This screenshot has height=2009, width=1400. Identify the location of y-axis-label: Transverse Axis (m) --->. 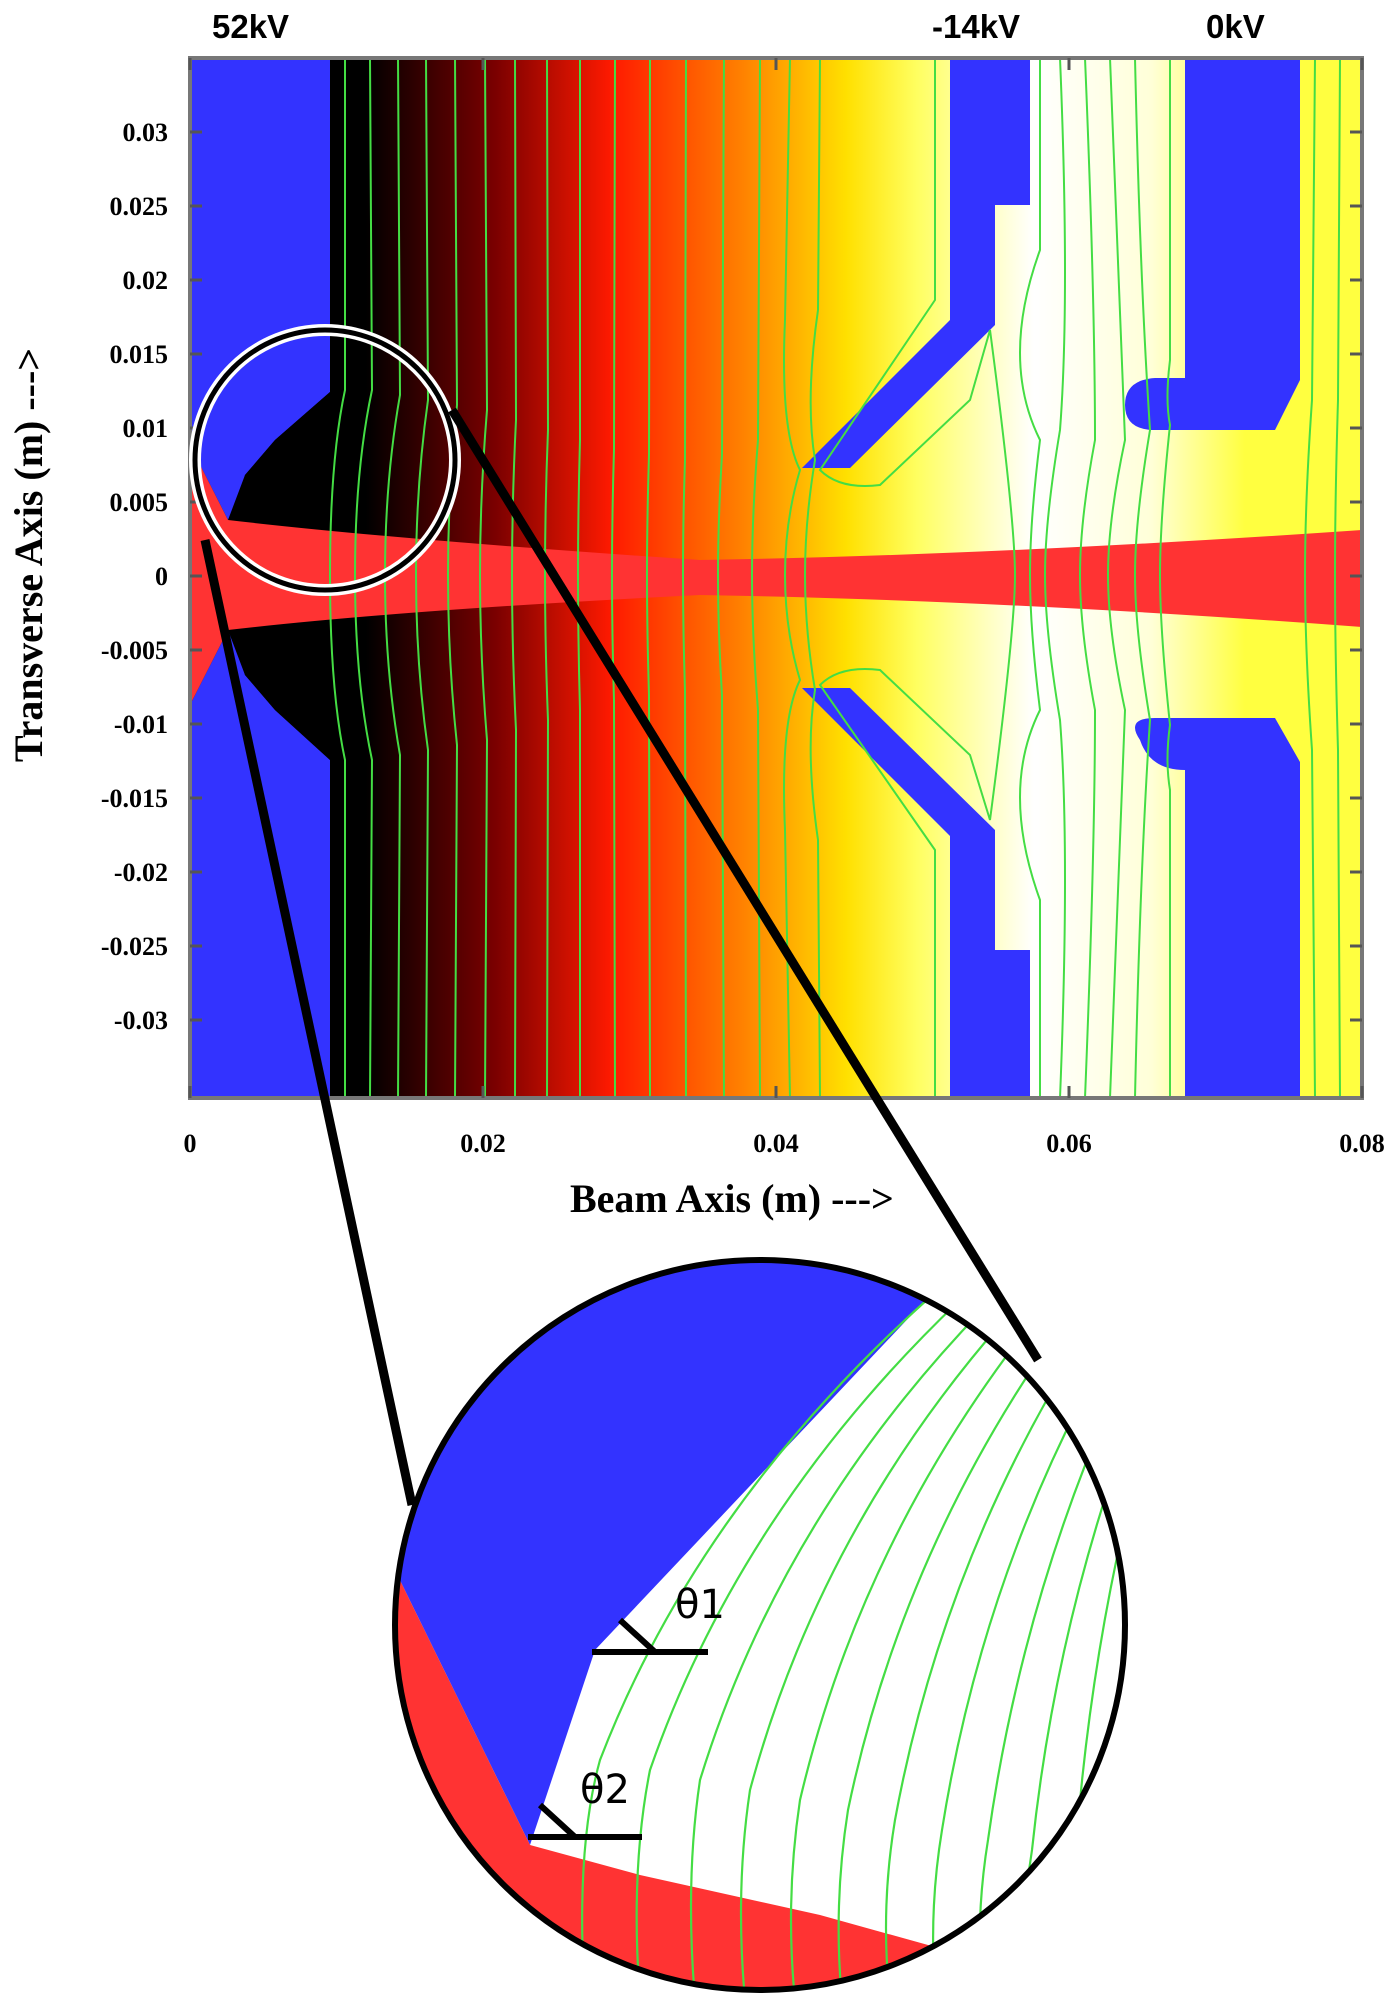
(28, 555).